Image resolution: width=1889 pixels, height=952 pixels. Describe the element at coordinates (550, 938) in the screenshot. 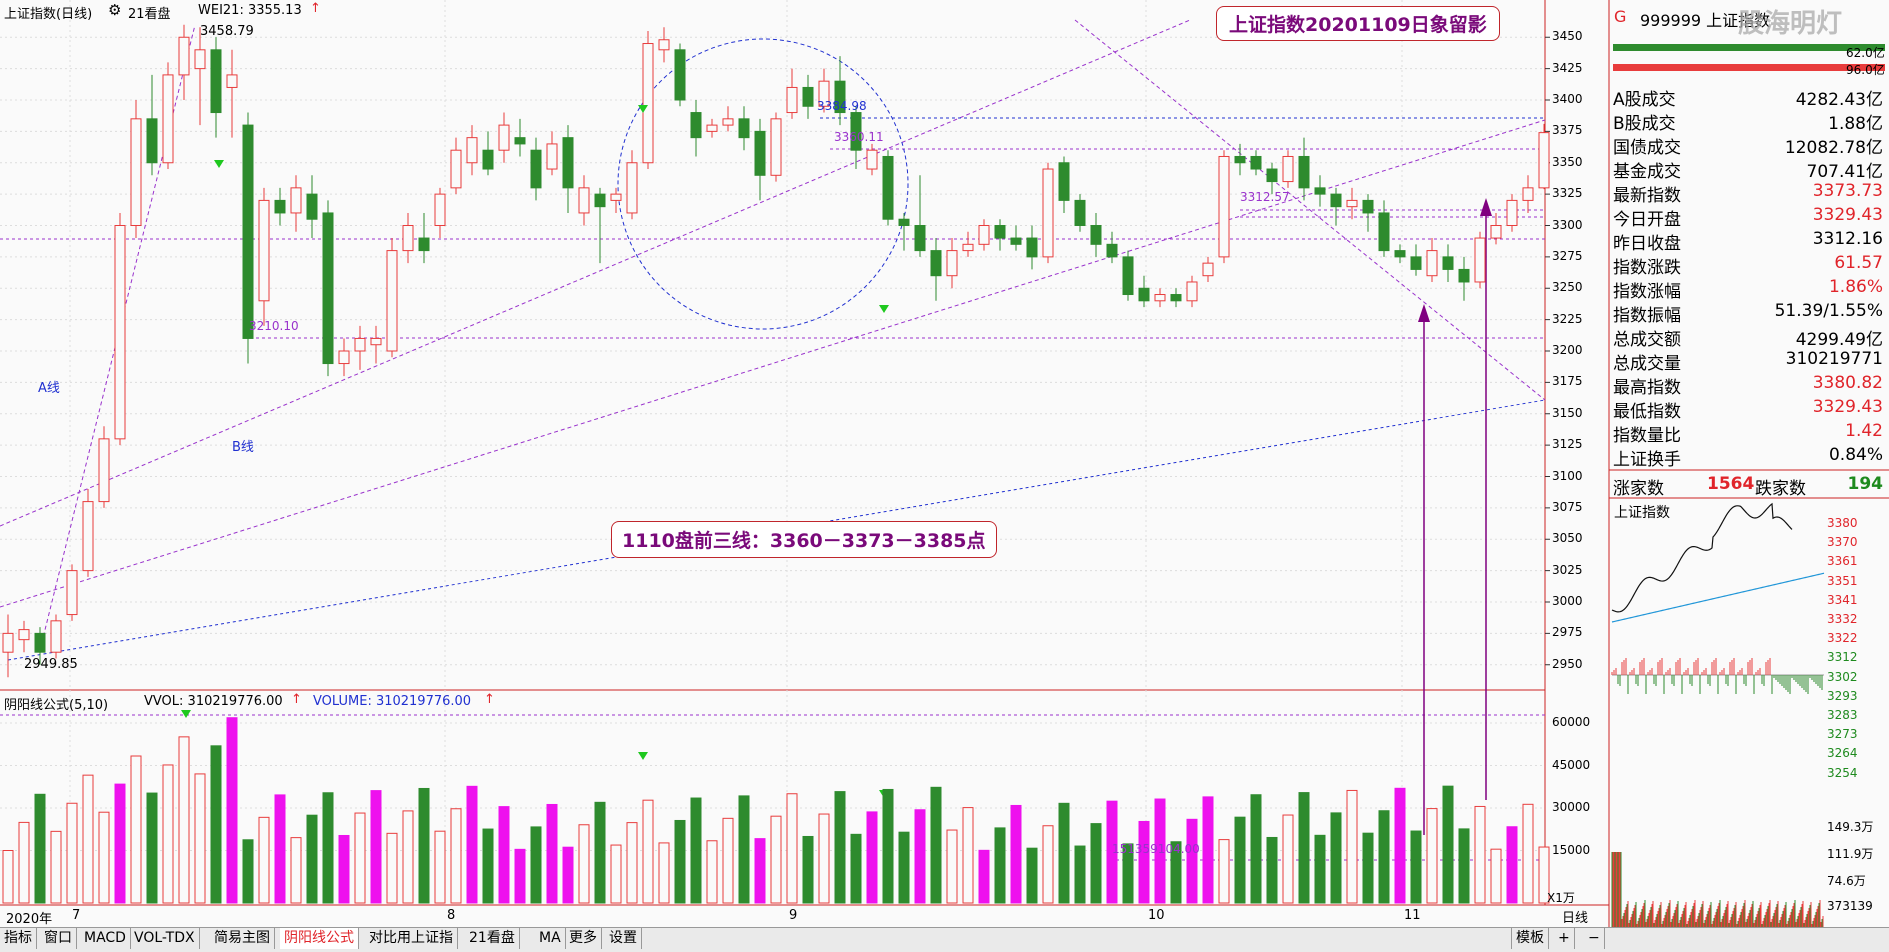

I see `bottom-tab: MA` at that location.